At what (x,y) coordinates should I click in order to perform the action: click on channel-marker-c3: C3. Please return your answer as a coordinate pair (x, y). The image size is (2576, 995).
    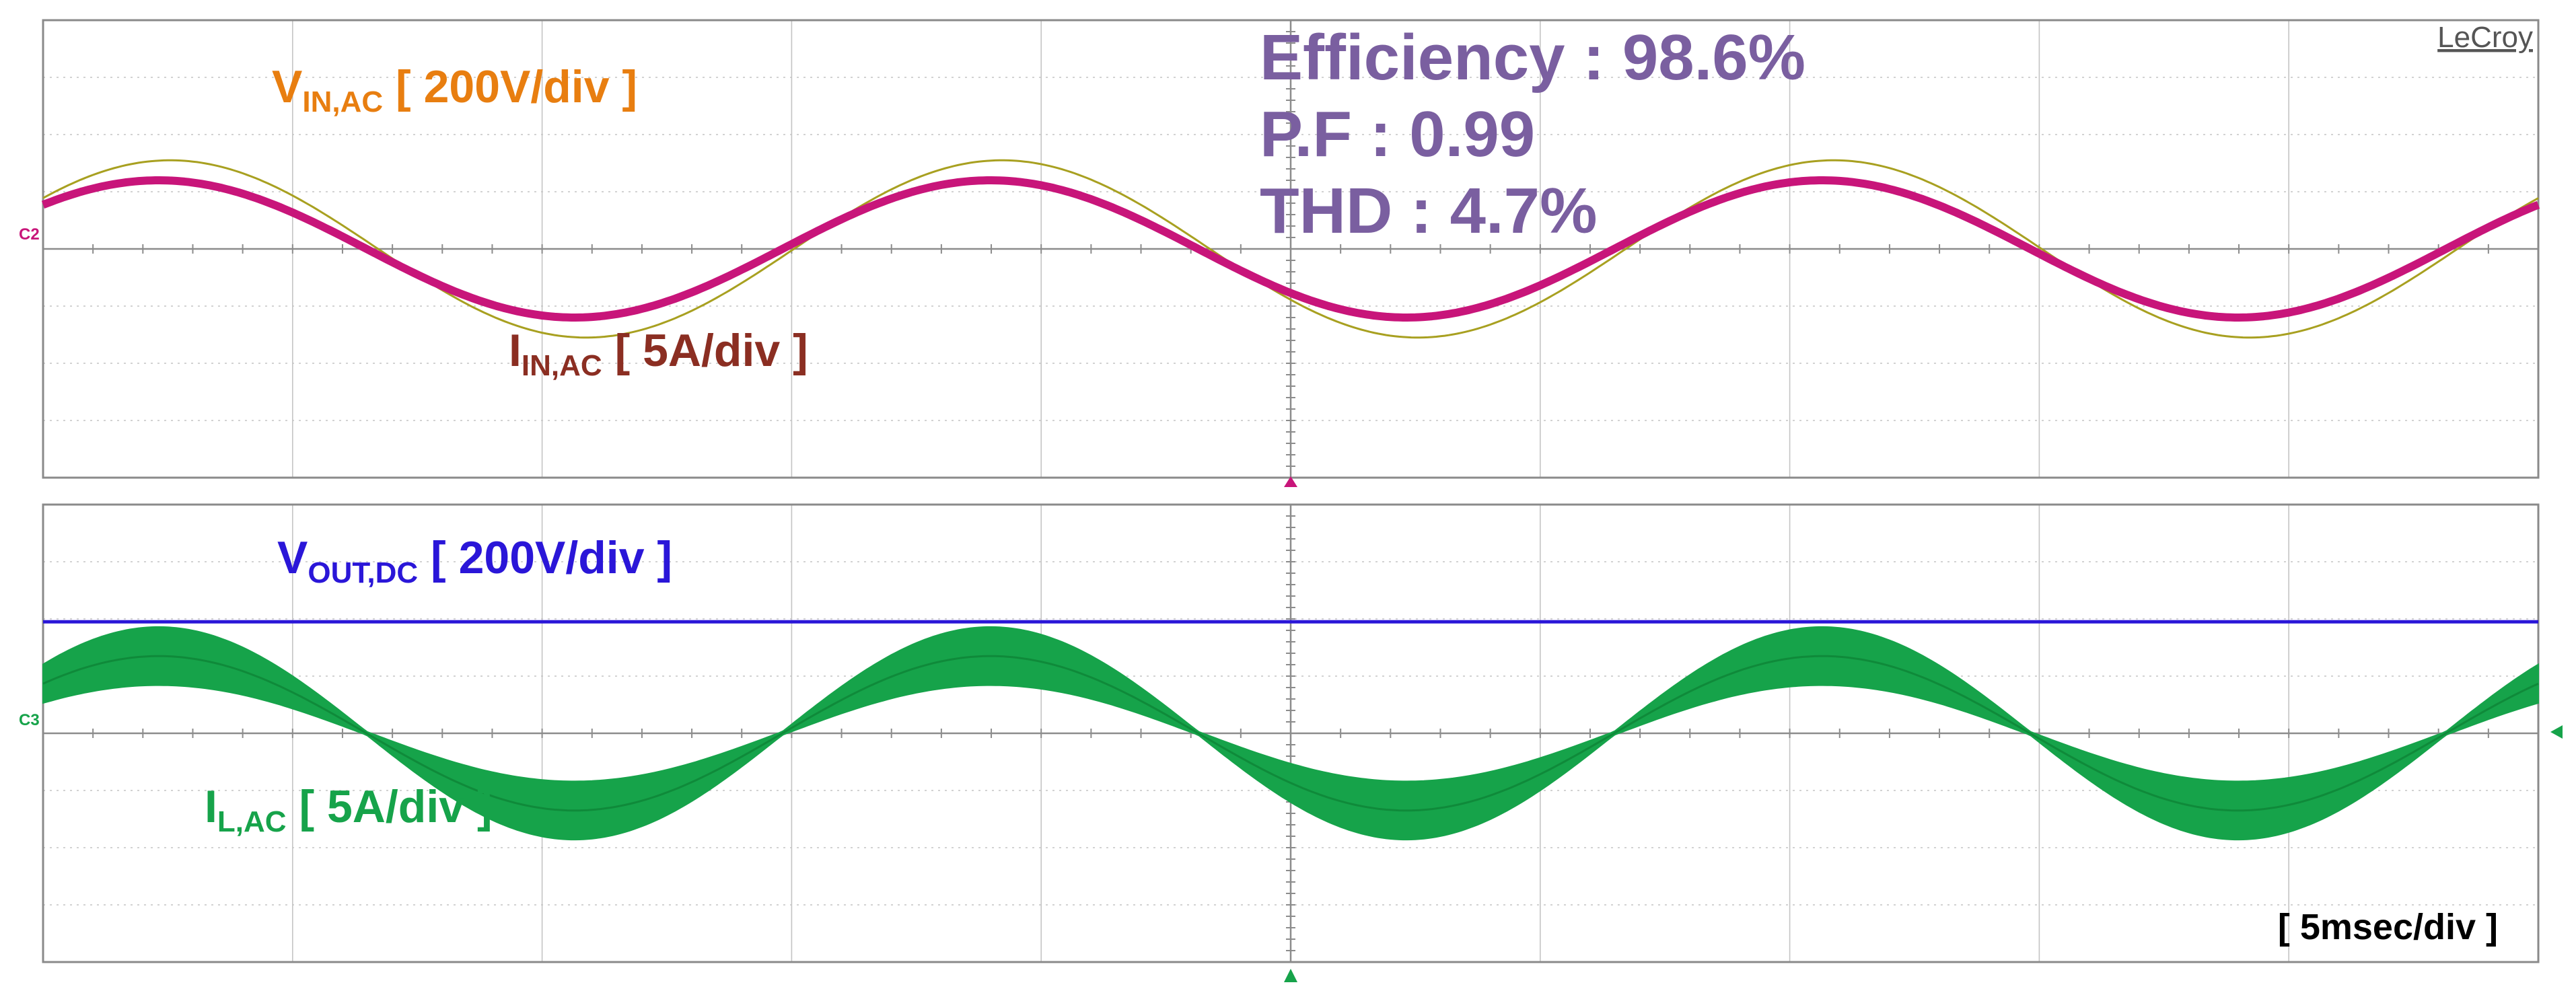
    Looking at the image, I should click on (29, 720).